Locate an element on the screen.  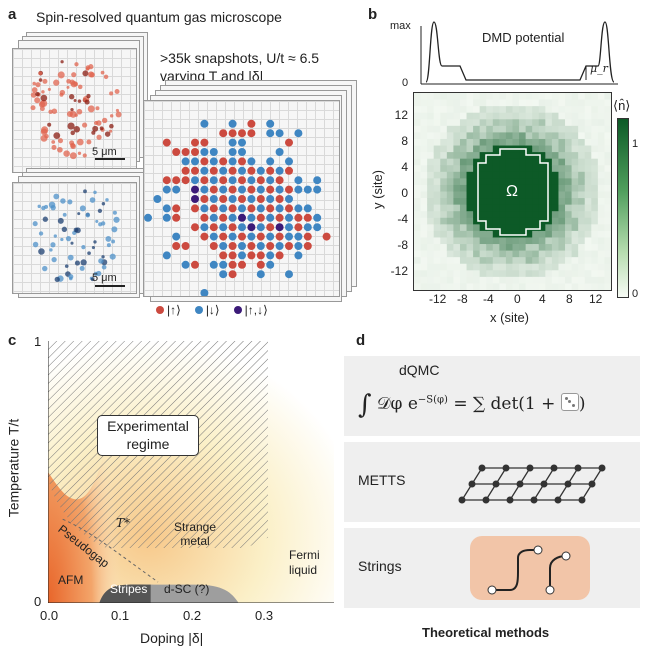
string-endpoint is located at coordinates (538, 550).